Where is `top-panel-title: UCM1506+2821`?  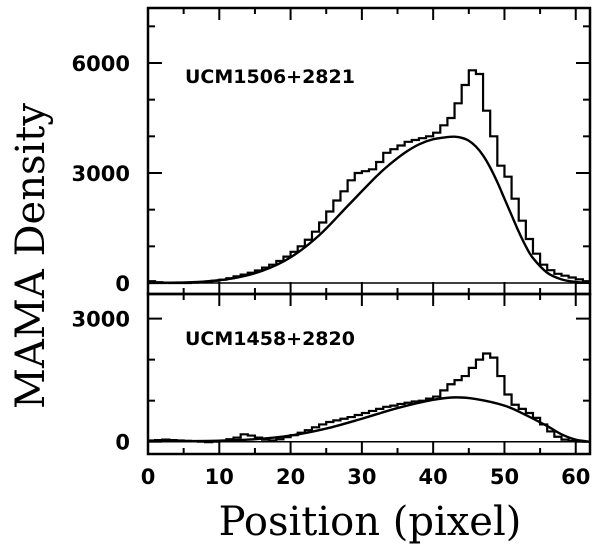
top-panel-title: UCM1506+2821 is located at coordinates (270, 77).